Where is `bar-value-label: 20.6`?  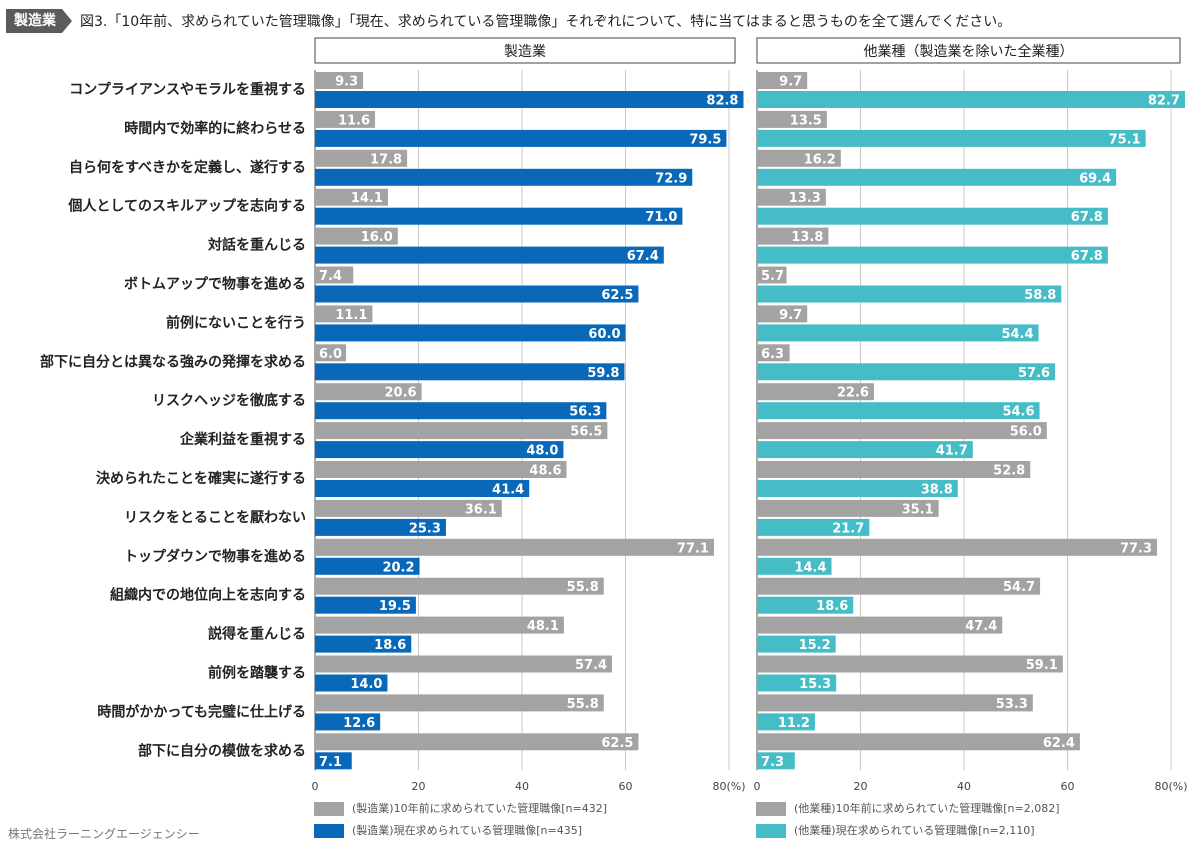
bar-value-label: 20.6 is located at coordinates (401, 393).